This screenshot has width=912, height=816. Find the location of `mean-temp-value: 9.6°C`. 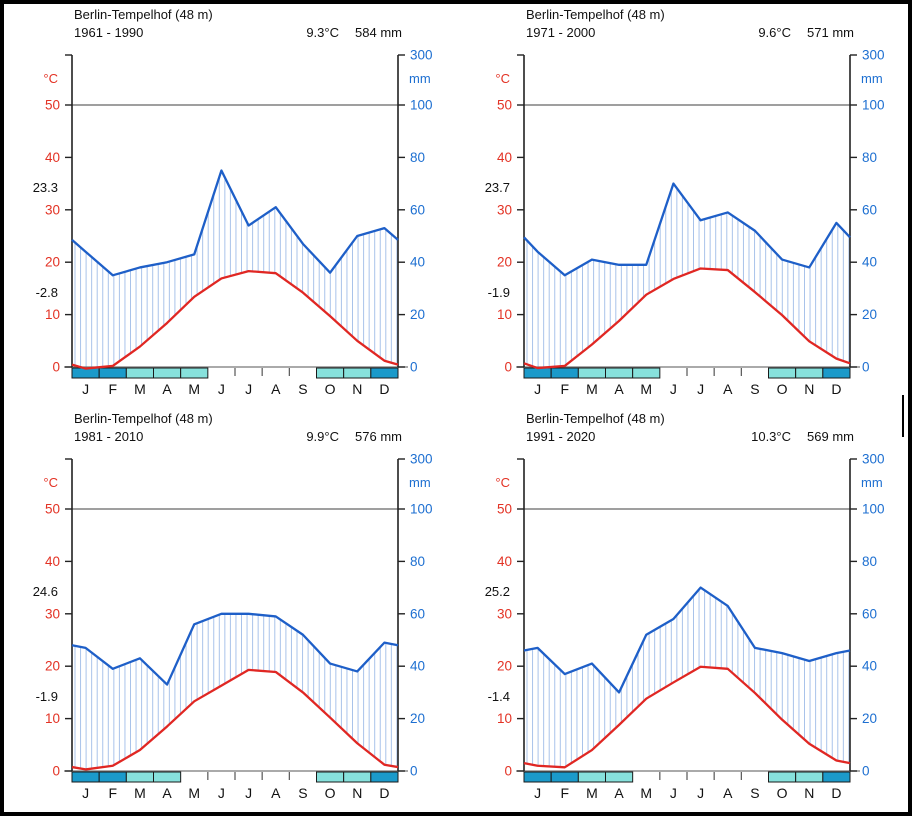

mean-temp-value: 9.6°C is located at coordinates (774, 32).